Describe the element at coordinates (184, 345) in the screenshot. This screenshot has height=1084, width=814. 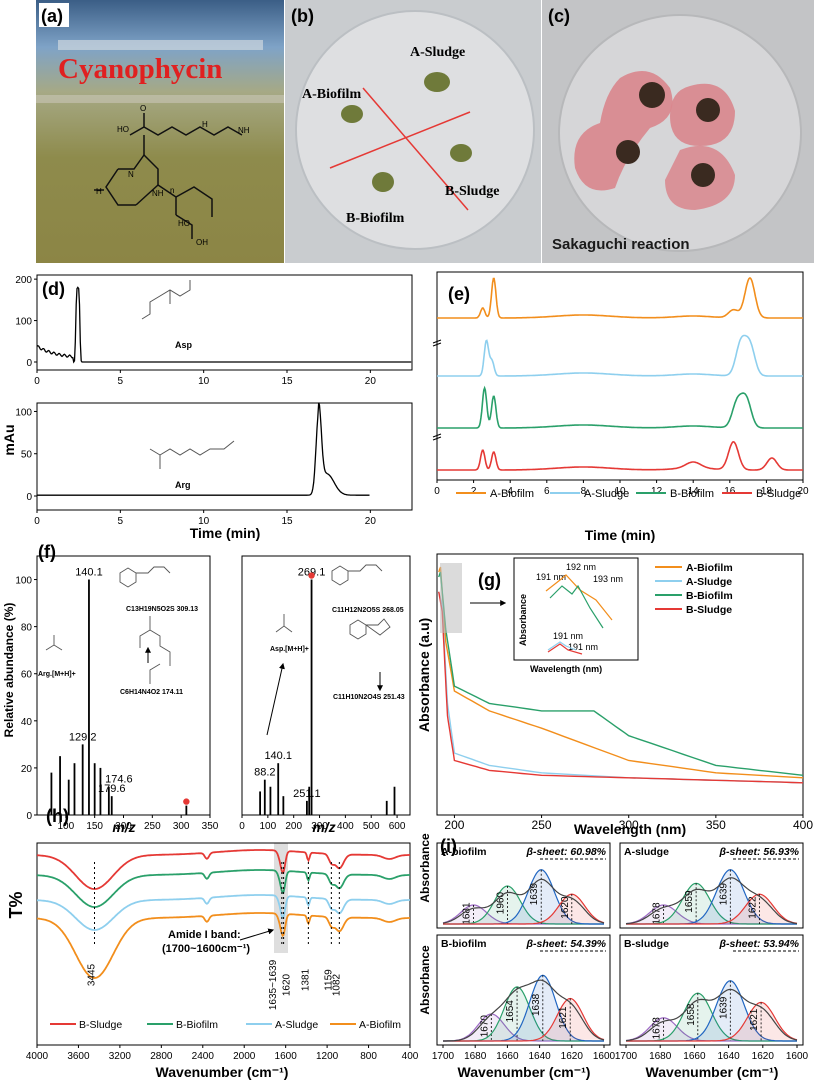
I see `d-compound-asp: Asp` at that location.